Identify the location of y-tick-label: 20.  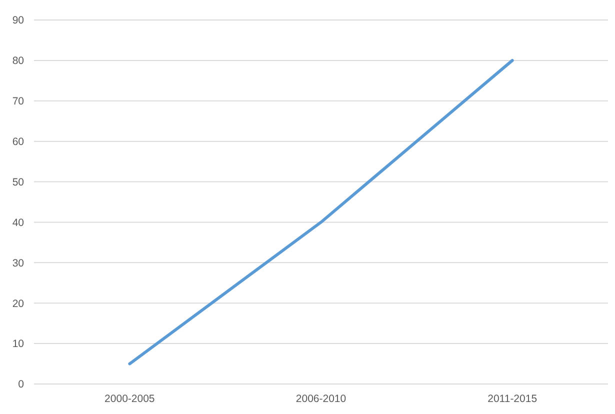
(18, 304).